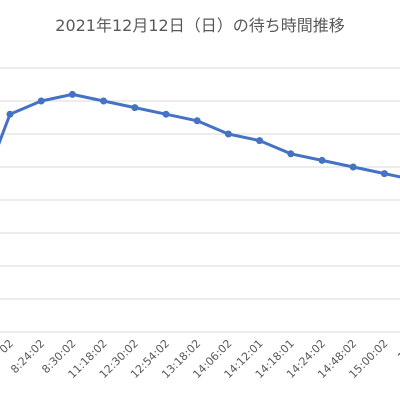 The image size is (400, 400). Describe the element at coordinates (8, 346) in the screenshot. I see `x-tick-label: 02` at that location.